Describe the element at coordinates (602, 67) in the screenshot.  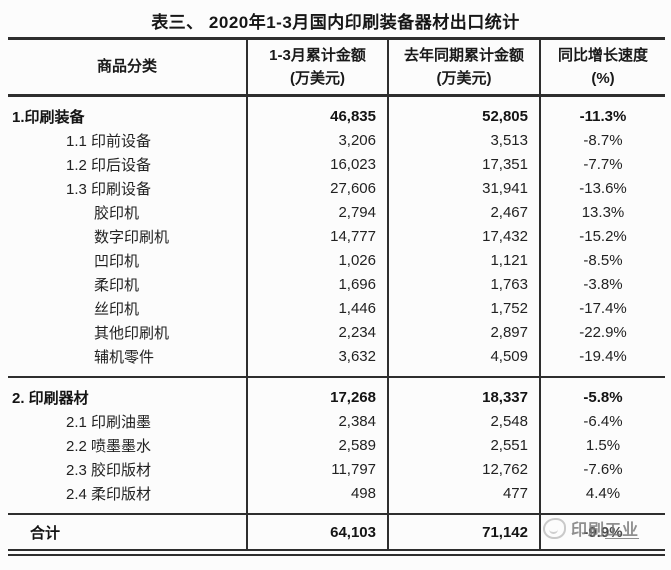
I see `col-header-growth: 同比增长速度 (%)` at that location.